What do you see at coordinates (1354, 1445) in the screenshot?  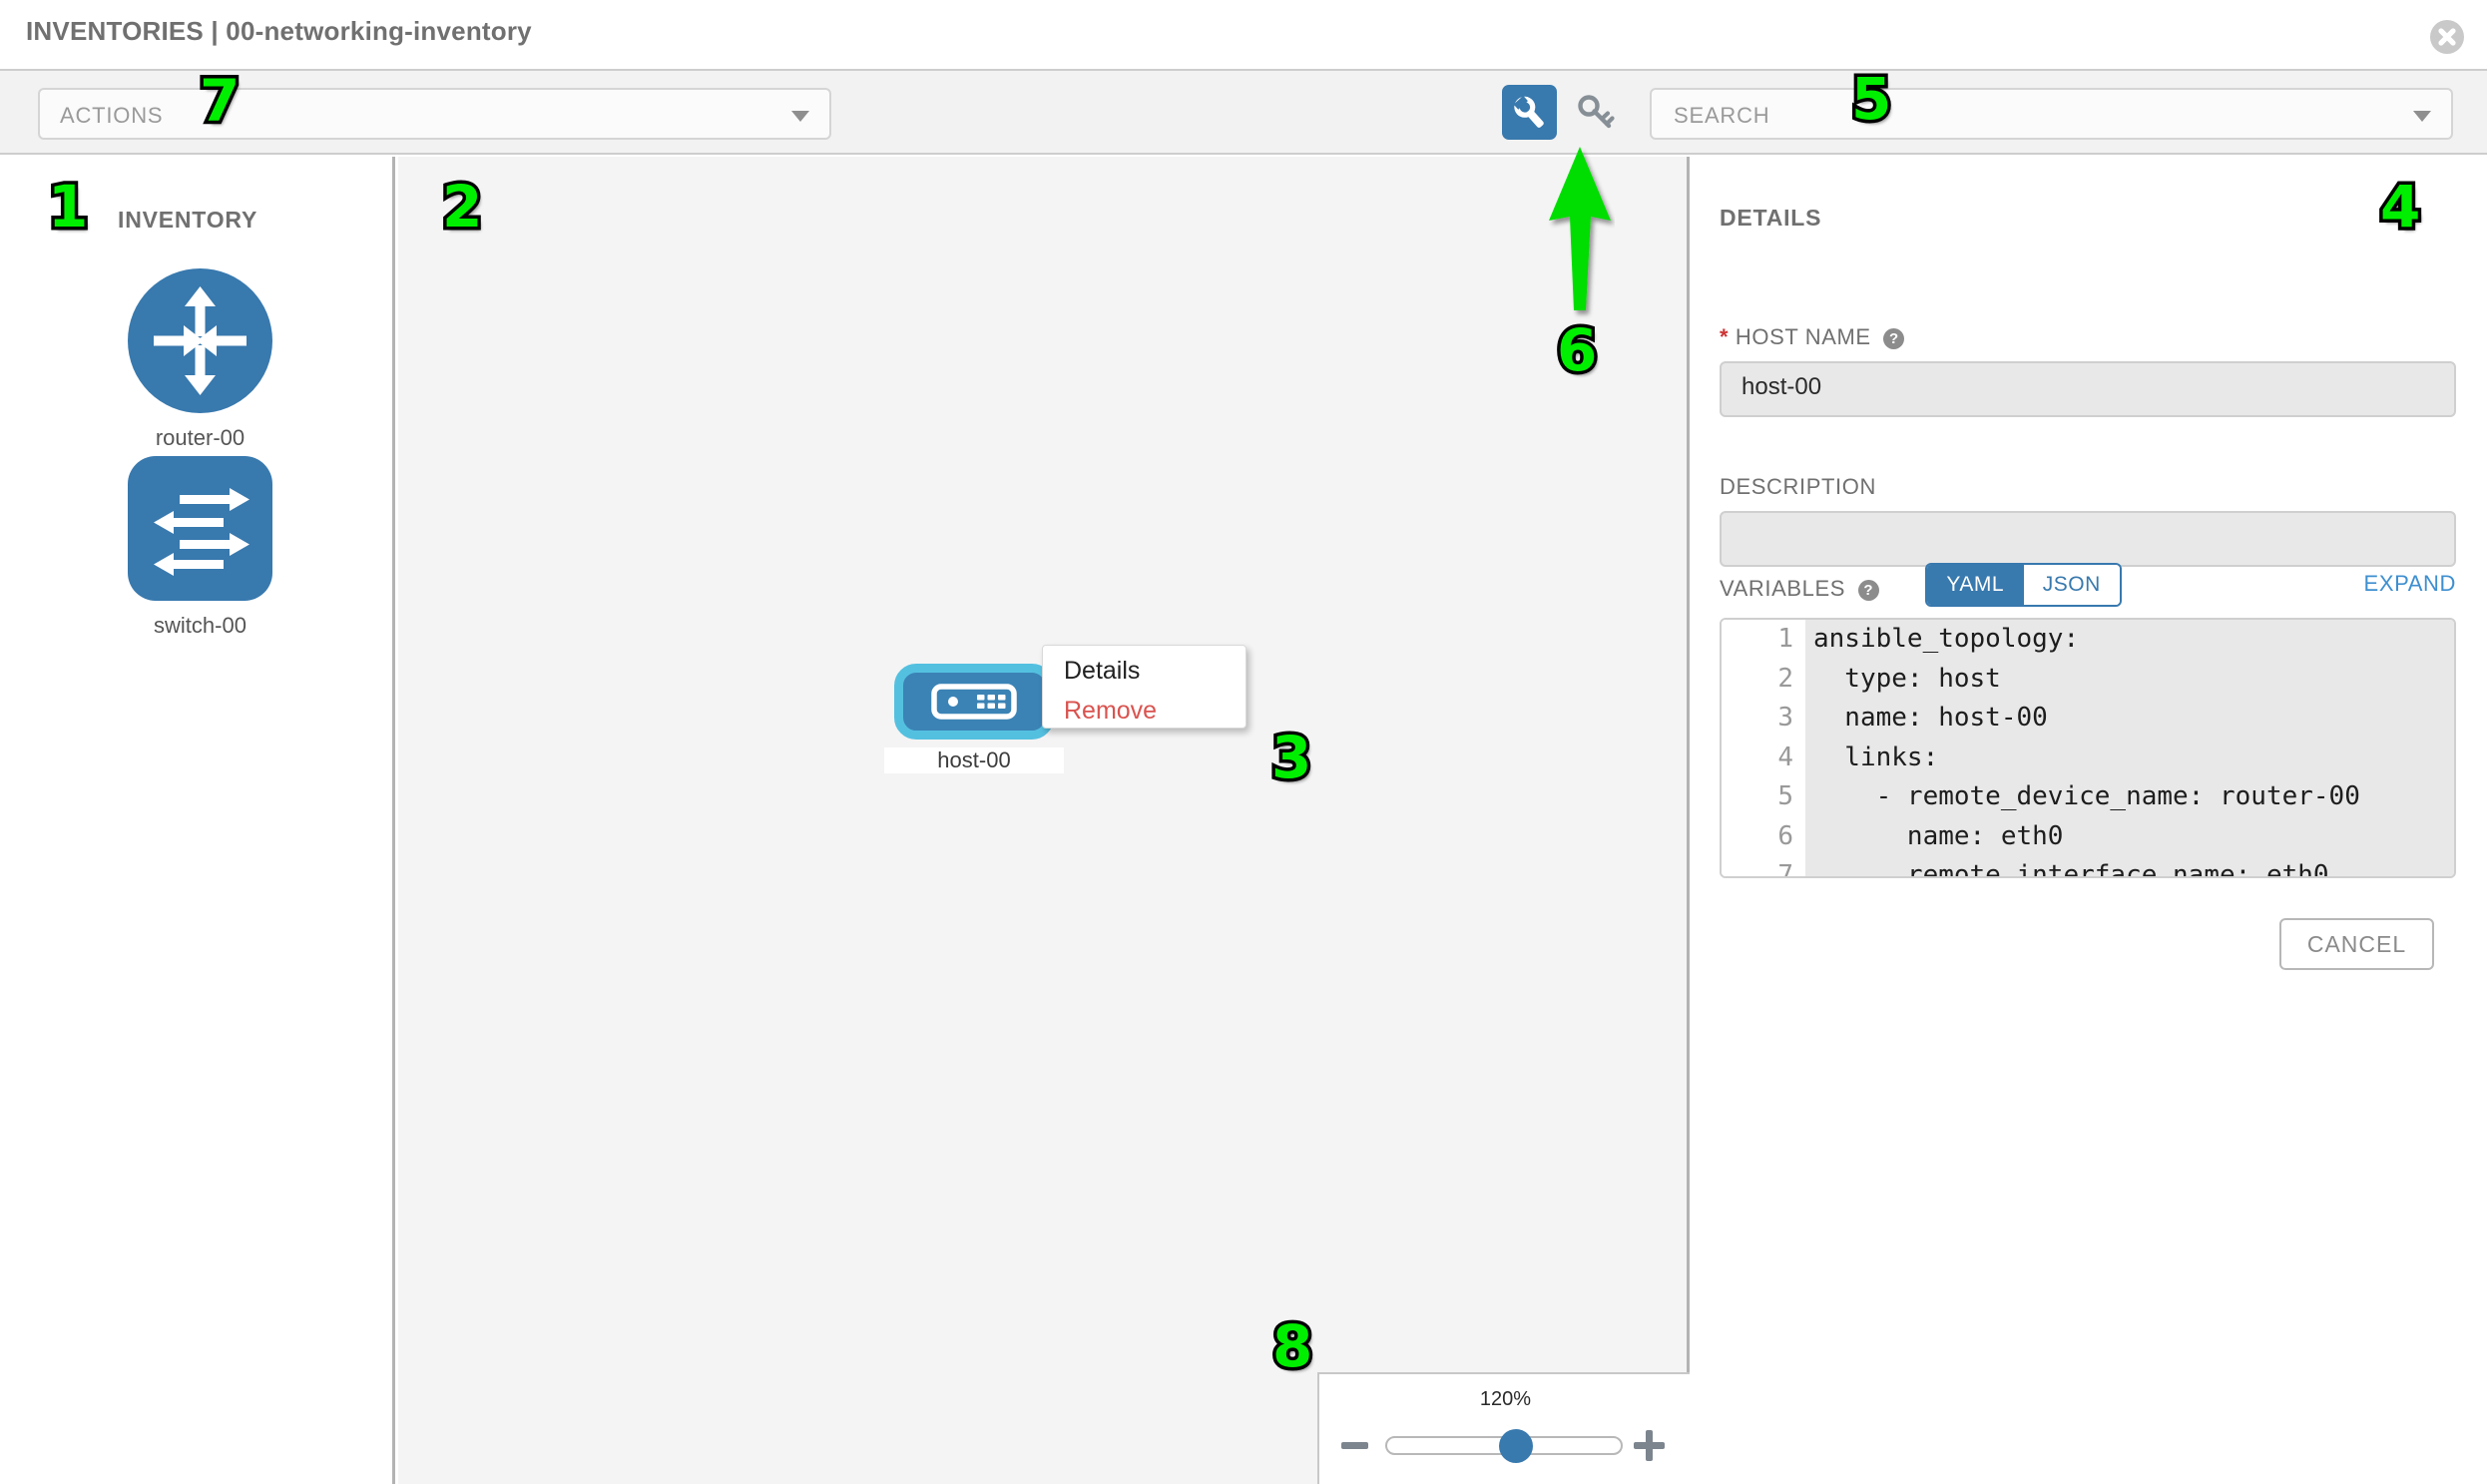 I see `zoom-out-button` at bounding box center [1354, 1445].